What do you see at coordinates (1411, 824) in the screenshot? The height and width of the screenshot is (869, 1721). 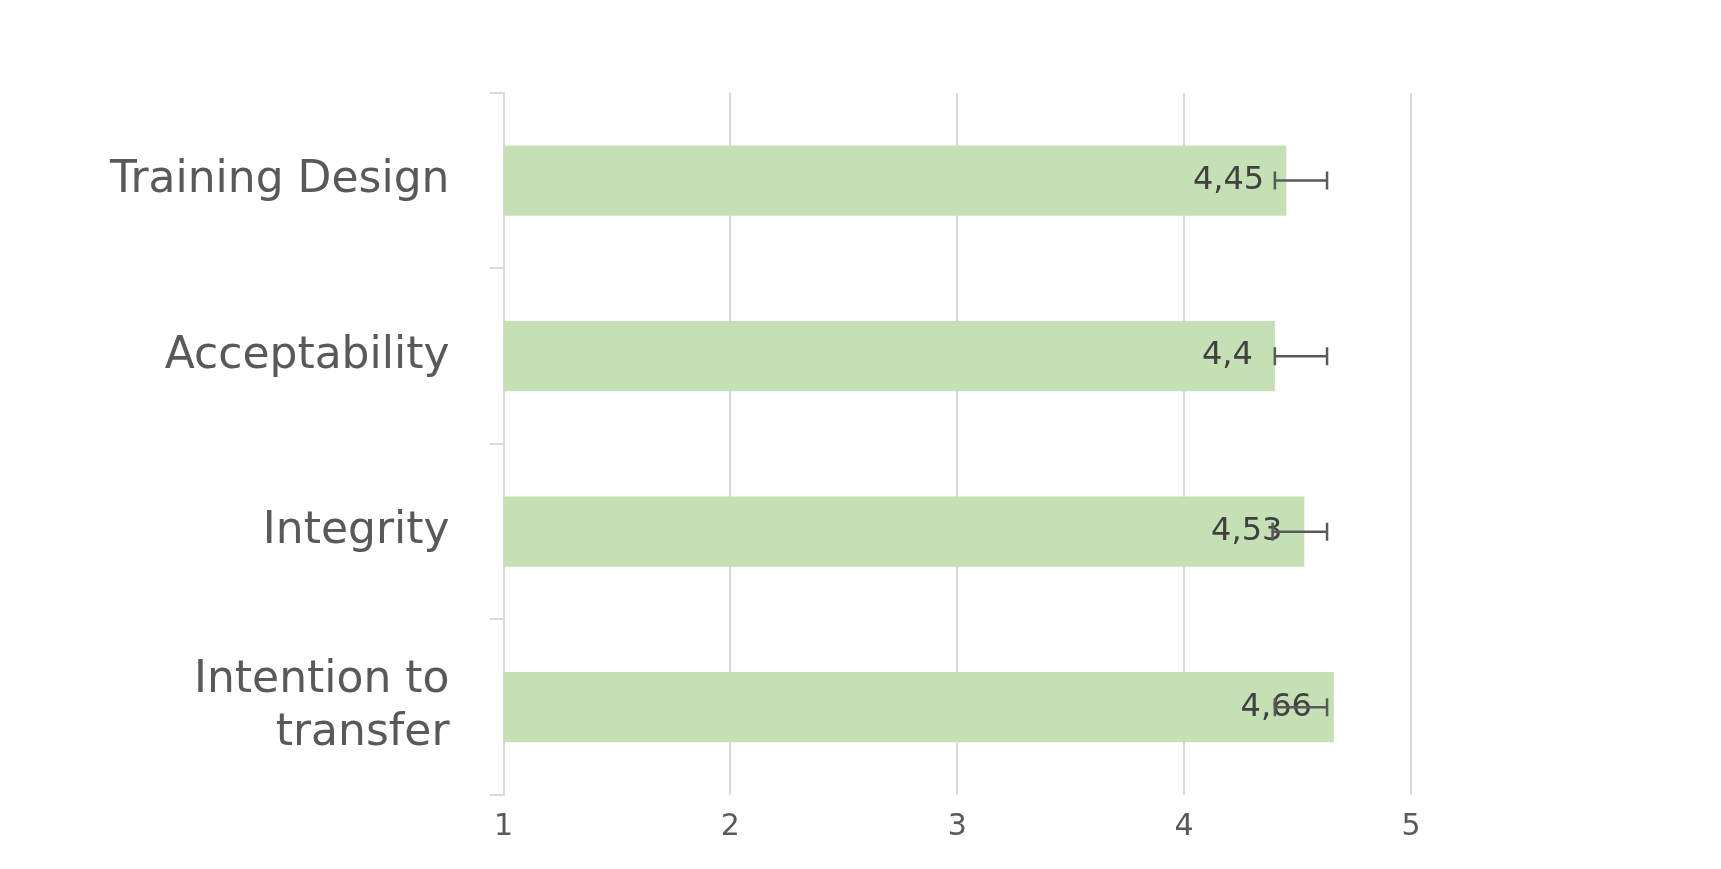 I see `x-tick-label: 5` at bounding box center [1411, 824].